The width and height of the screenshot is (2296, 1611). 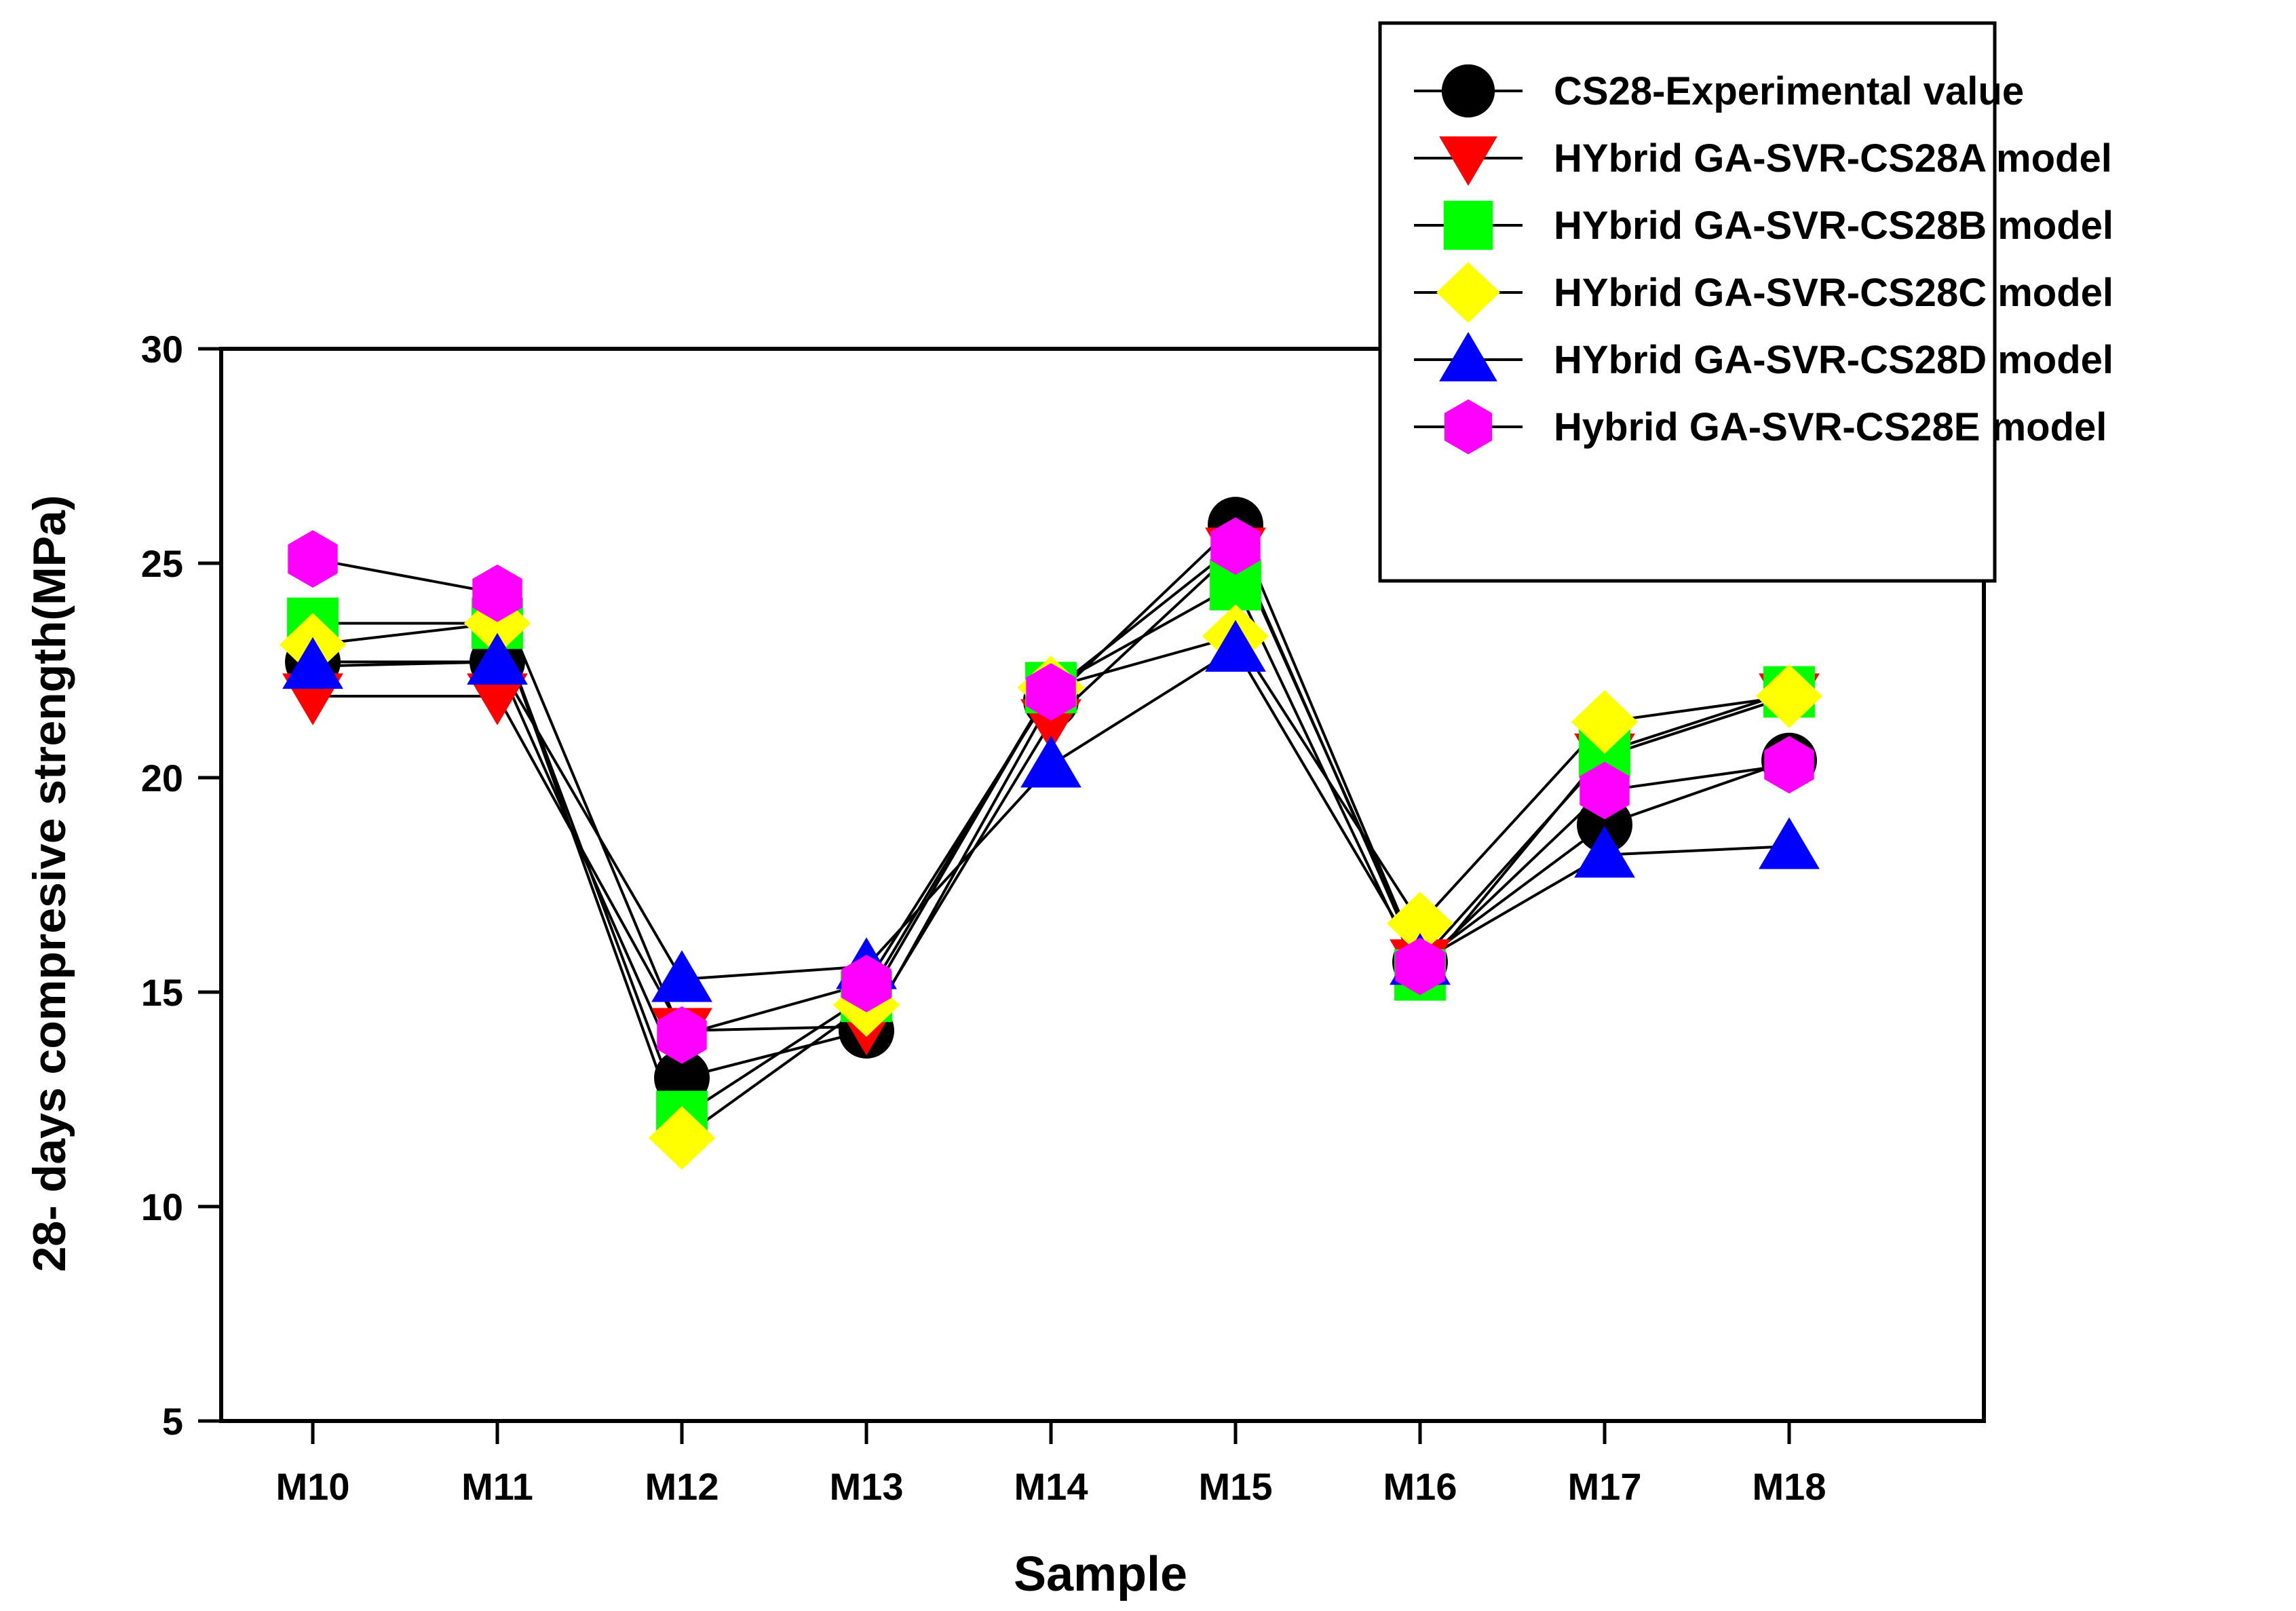 What do you see at coordinates (1100, 1574) in the screenshot?
I see `x-axis-title: Sample` at bounding box center [1100, 1574].